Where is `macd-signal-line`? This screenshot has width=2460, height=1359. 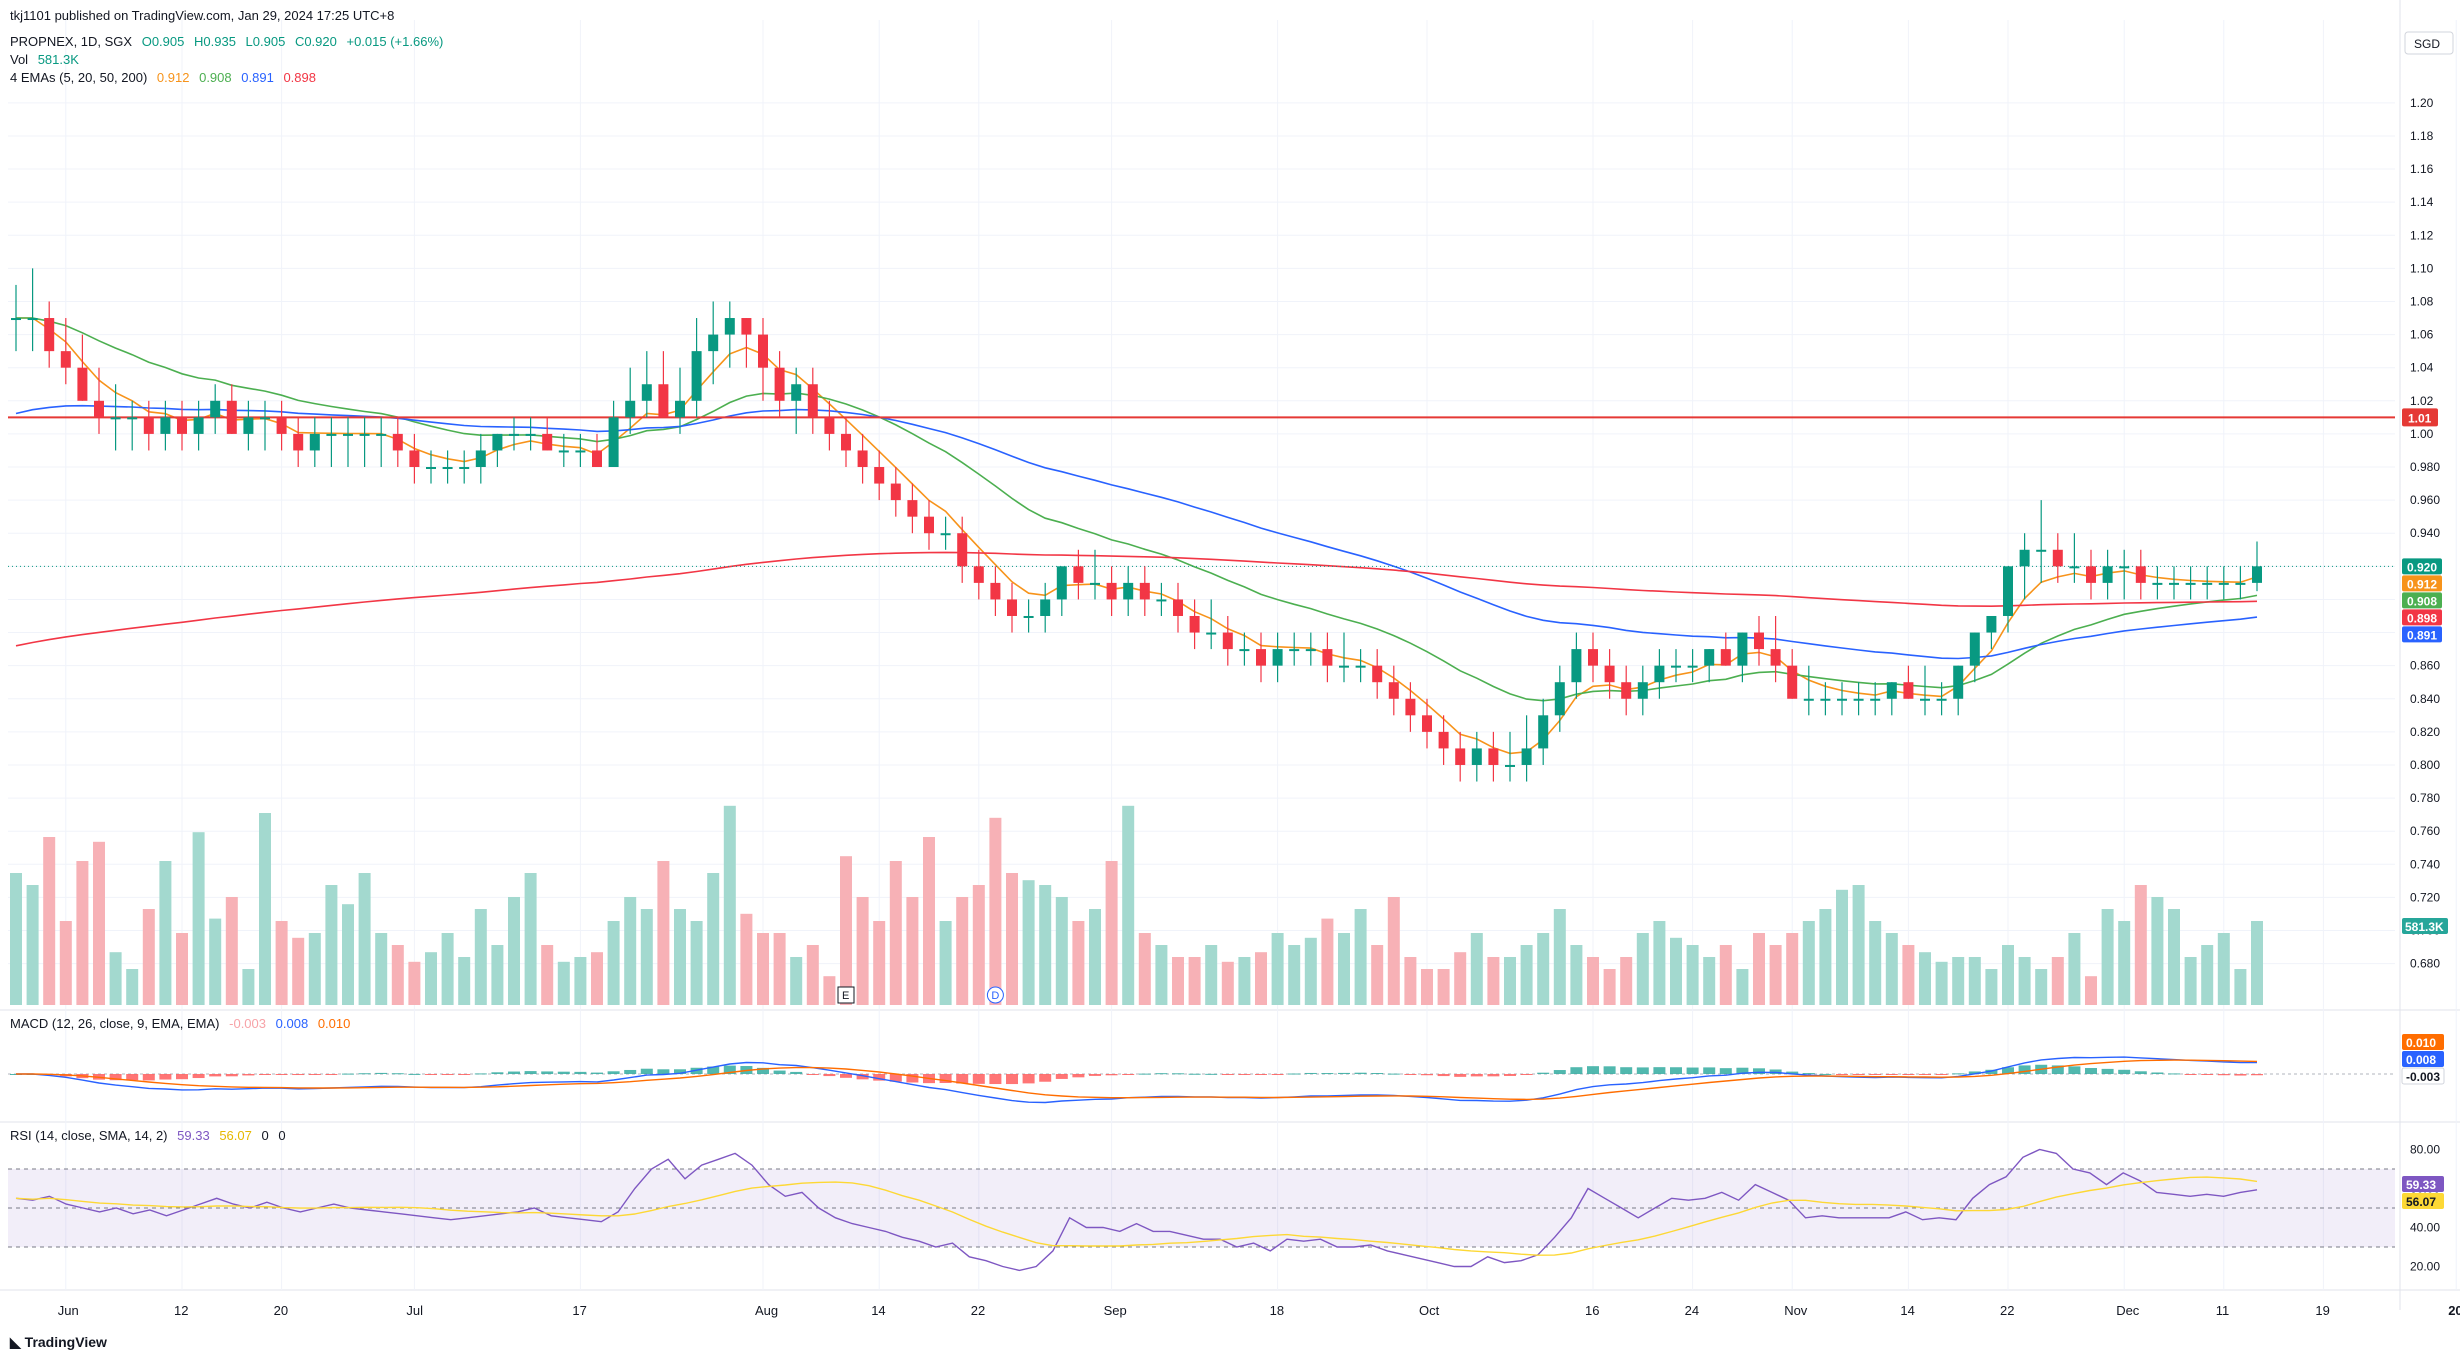 macd-signal-line is located at coordinates (1137, 1080).